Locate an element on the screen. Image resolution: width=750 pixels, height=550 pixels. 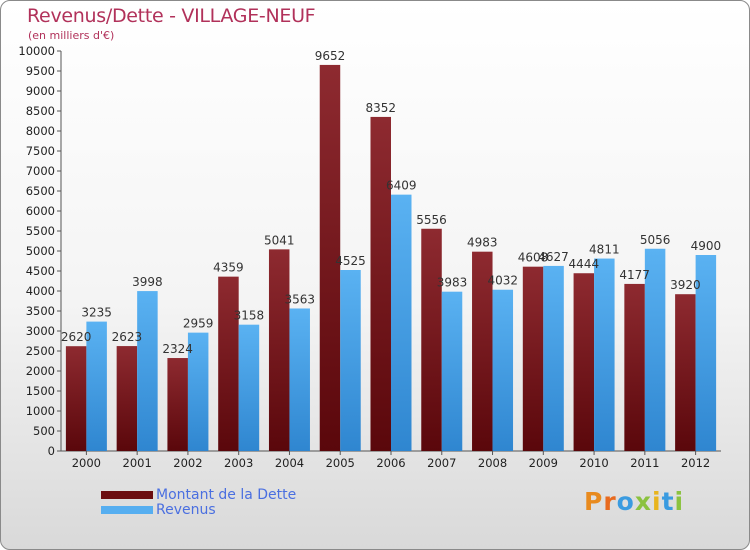
x-tick-label: 2000 is located at coordinates (86, 463).